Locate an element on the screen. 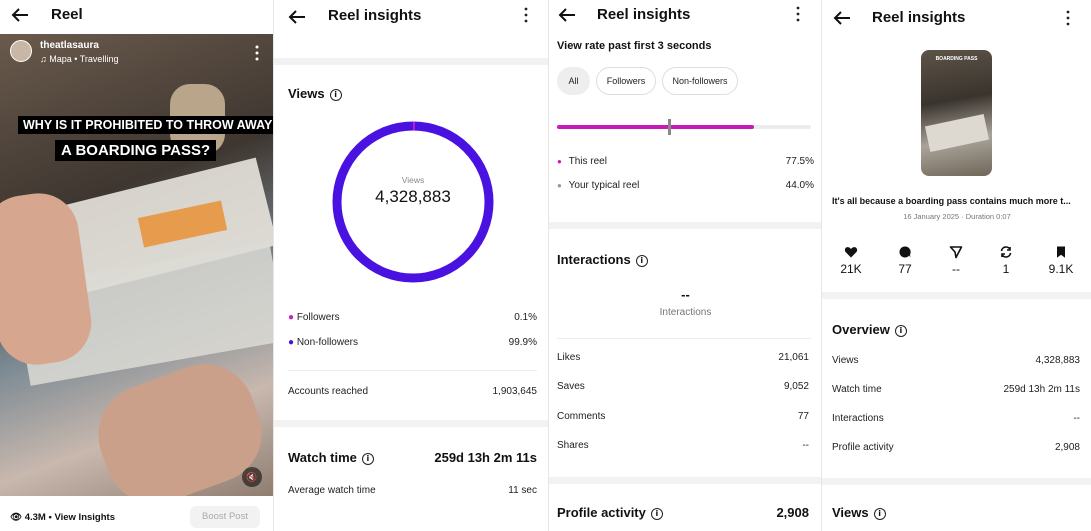  saves-stat: 9.1K is located at coordinates (1061, 269).